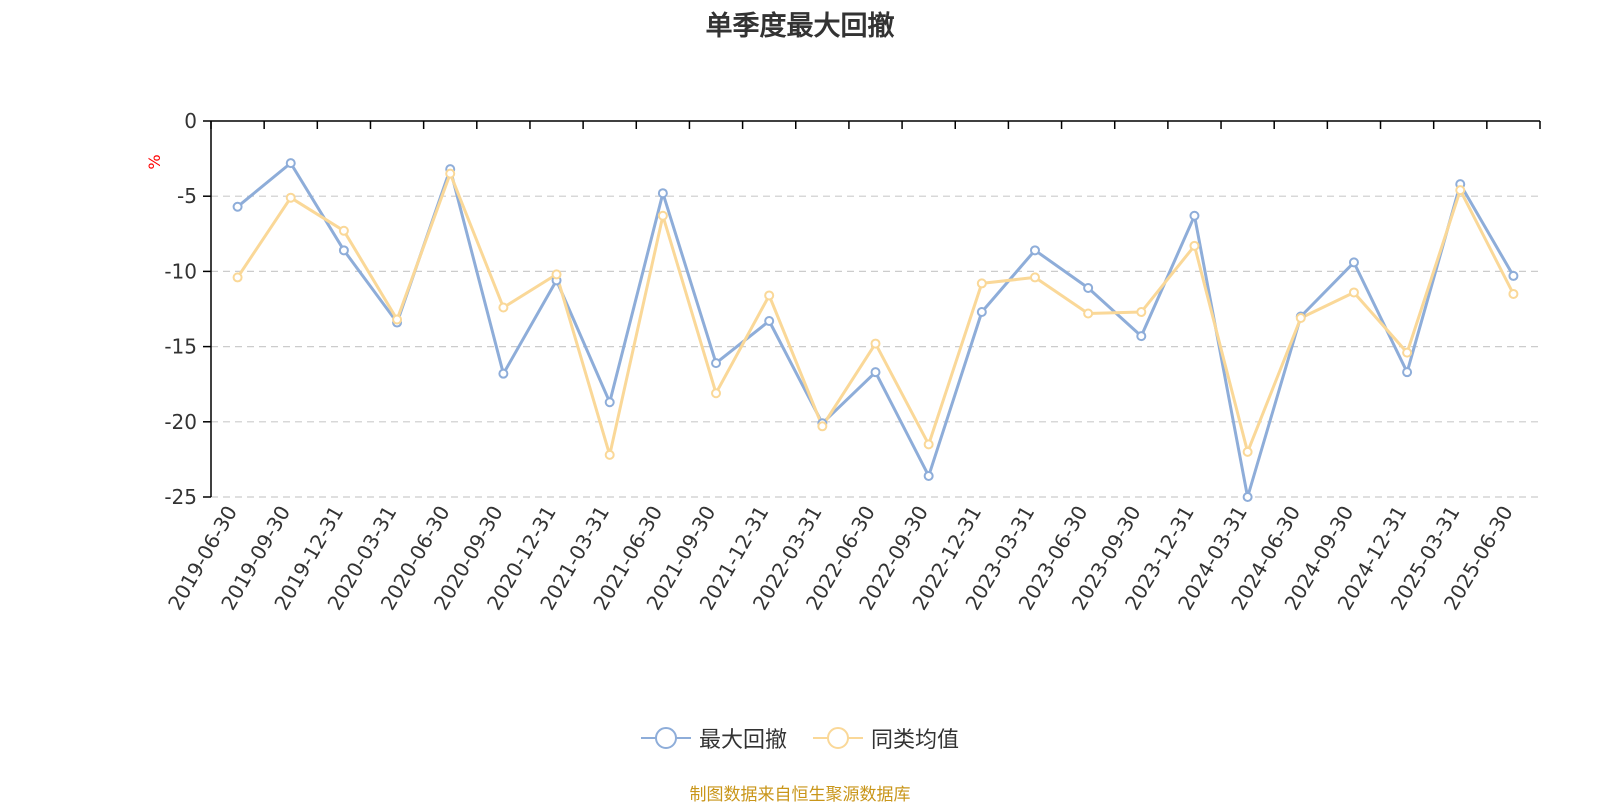 The height and width of the screenshot is (805, 1600). I want to click on y-tick-label: -10, so click(180, 271).